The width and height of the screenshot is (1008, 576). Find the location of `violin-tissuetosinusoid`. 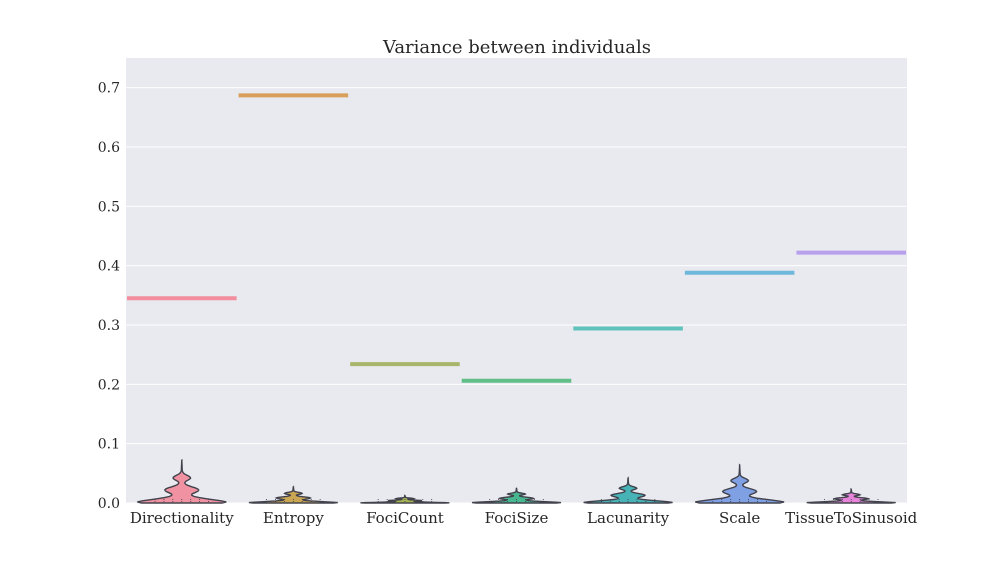

violin-tissuetosinusoid is located at coordinates (851, 496).